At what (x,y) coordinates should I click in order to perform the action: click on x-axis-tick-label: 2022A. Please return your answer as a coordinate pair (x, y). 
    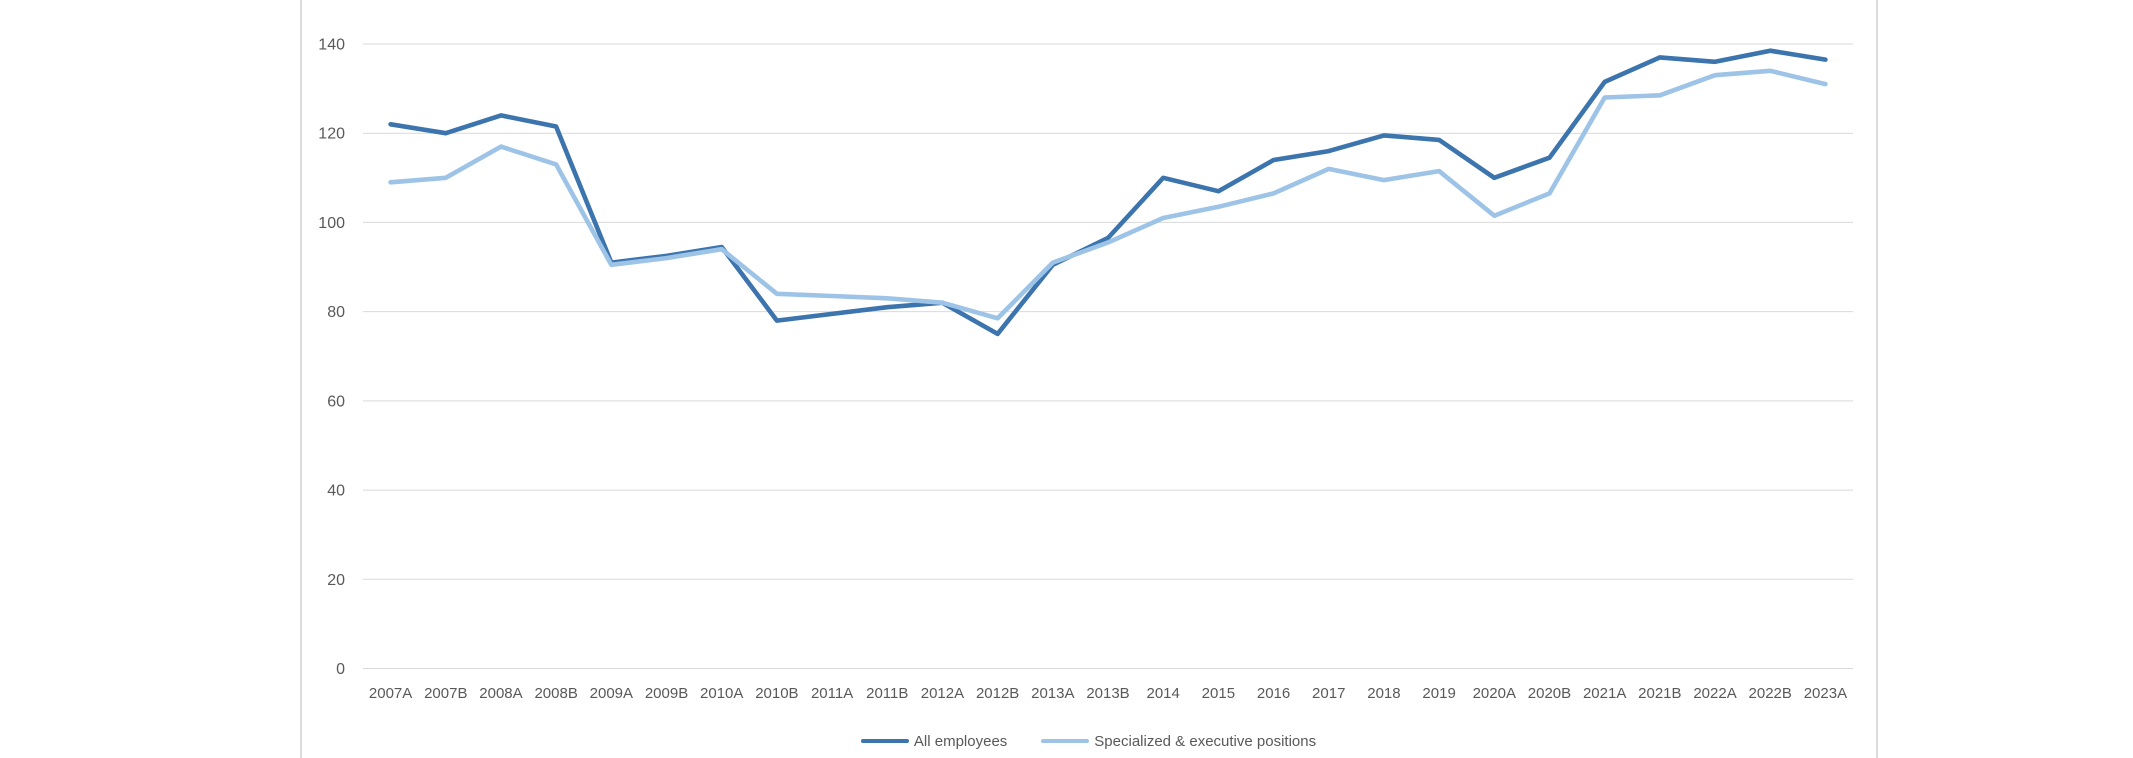
    Looking at the image, I should click on (1714, 693).